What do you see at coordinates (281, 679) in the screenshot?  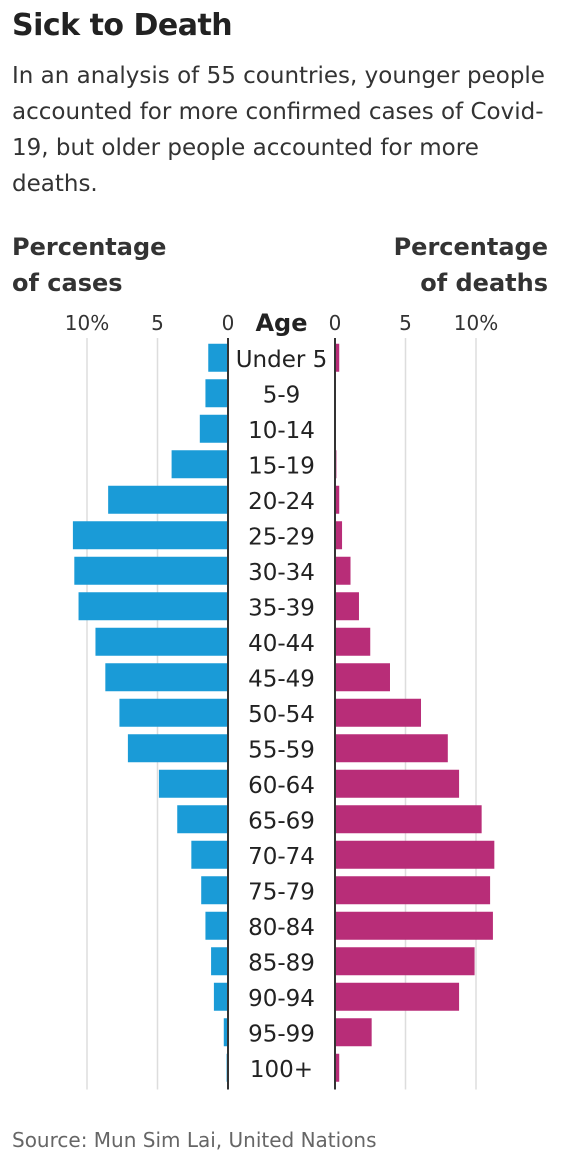 I see `age-group-label: 45-49` at bounding box center [281, 679].